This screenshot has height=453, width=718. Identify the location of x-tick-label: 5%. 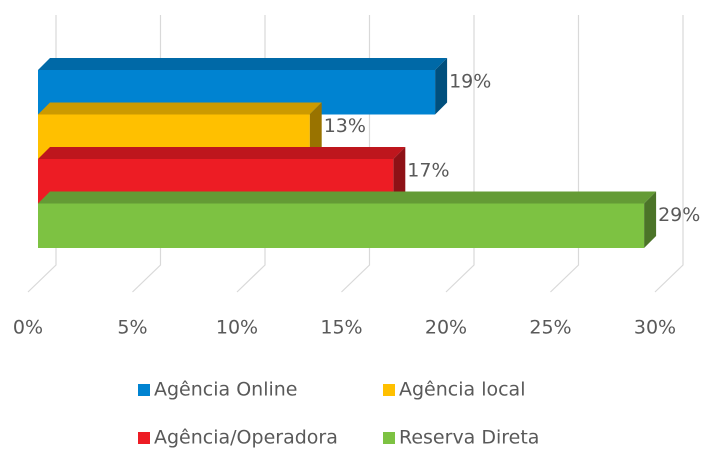
(132, 328).